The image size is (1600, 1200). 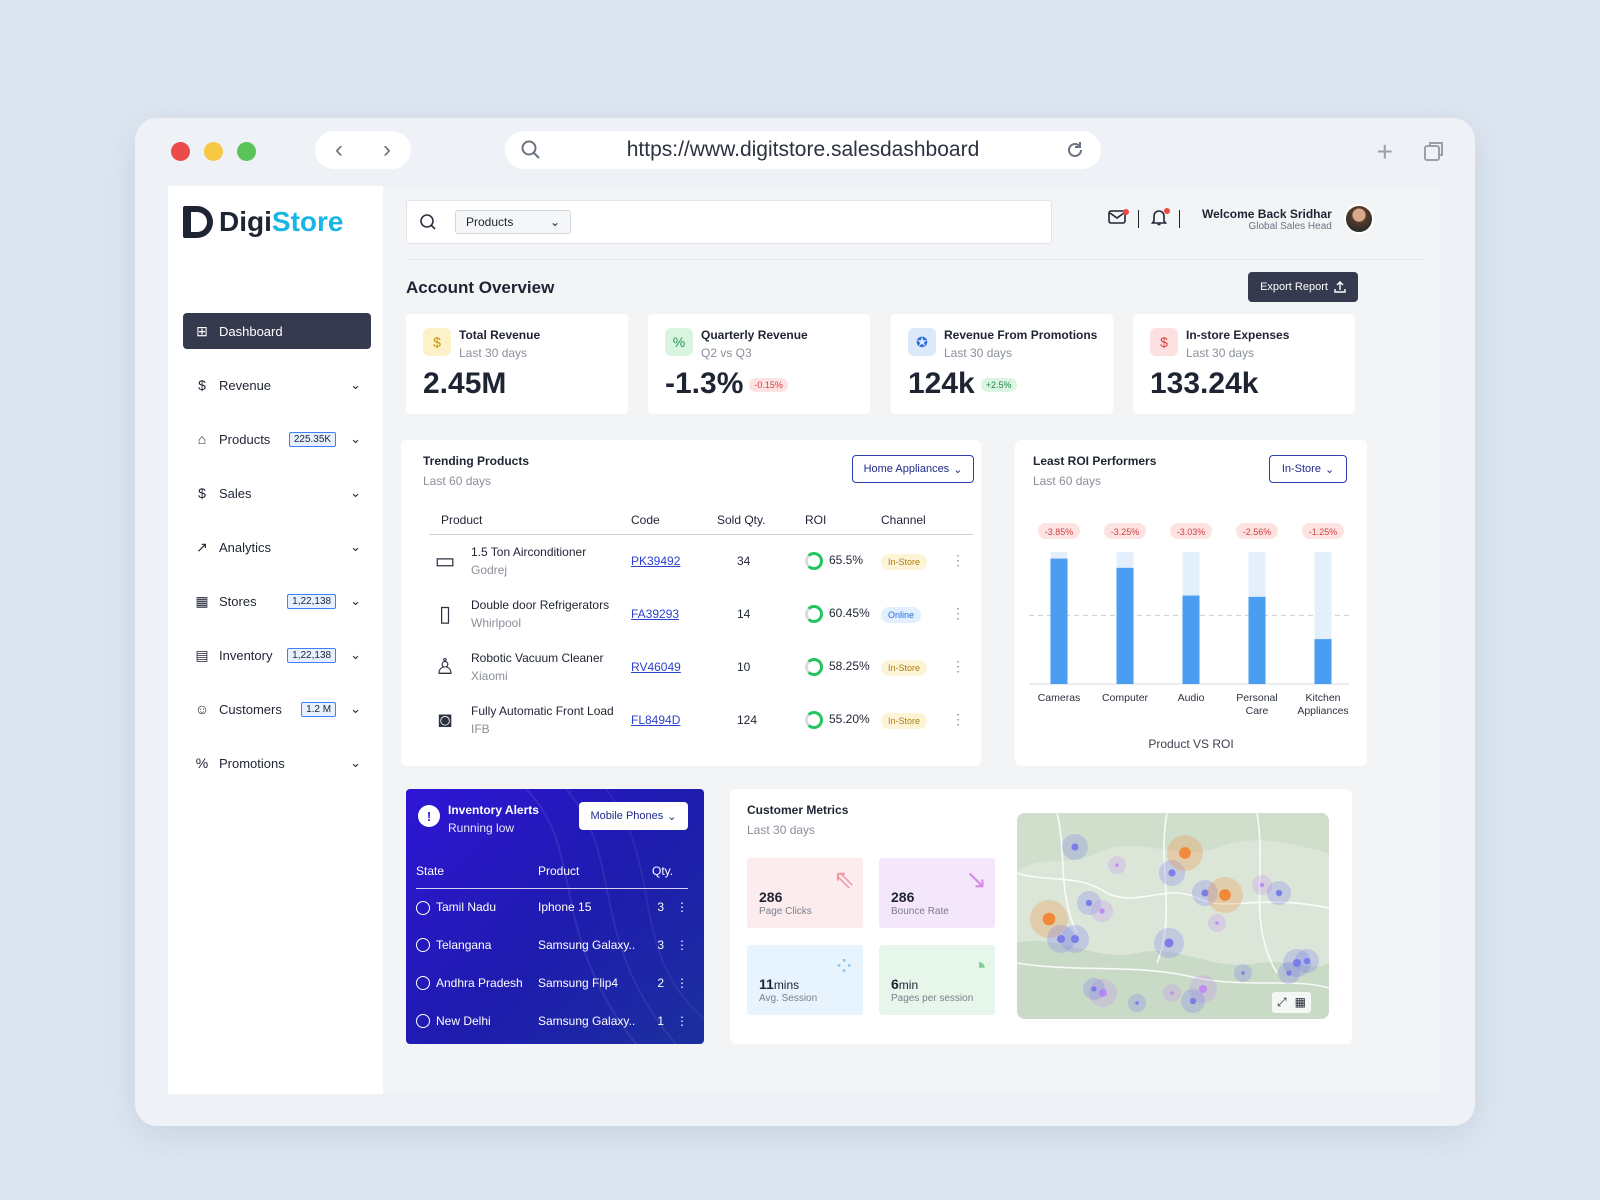 I want to click on sidebar-item-revenue: $ Revenue ⌄, so click(x=277, y=385).